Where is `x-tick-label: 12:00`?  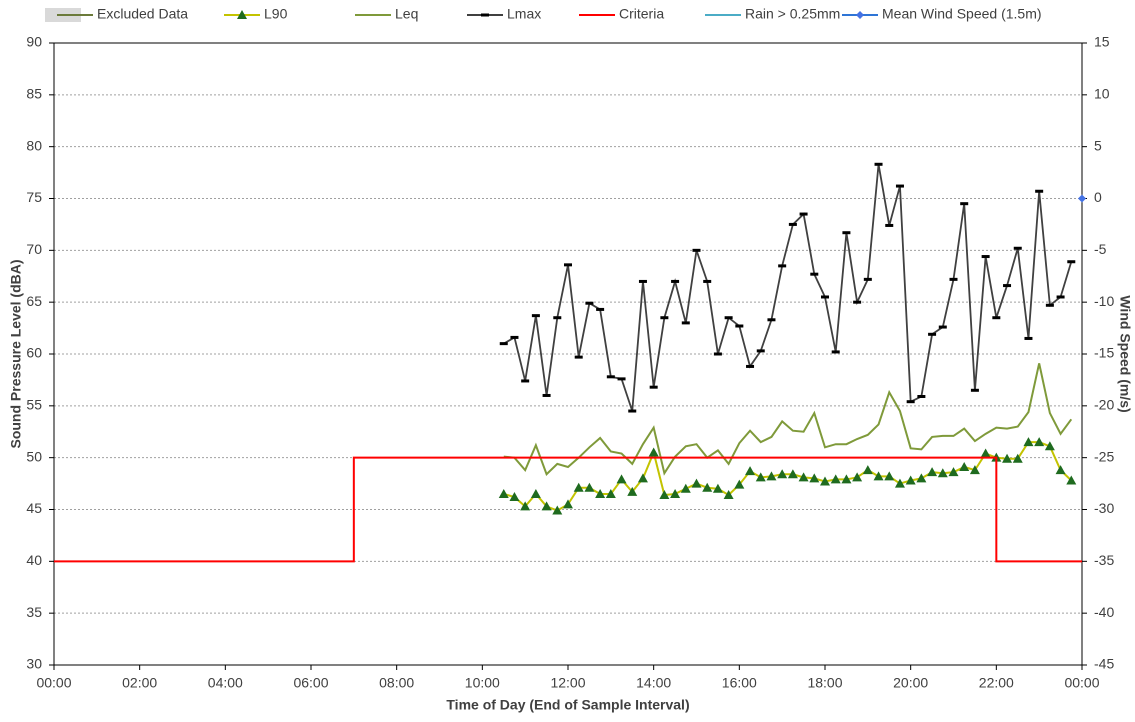
x-tick-label: 12:00 is located at coordinates (567, 683).